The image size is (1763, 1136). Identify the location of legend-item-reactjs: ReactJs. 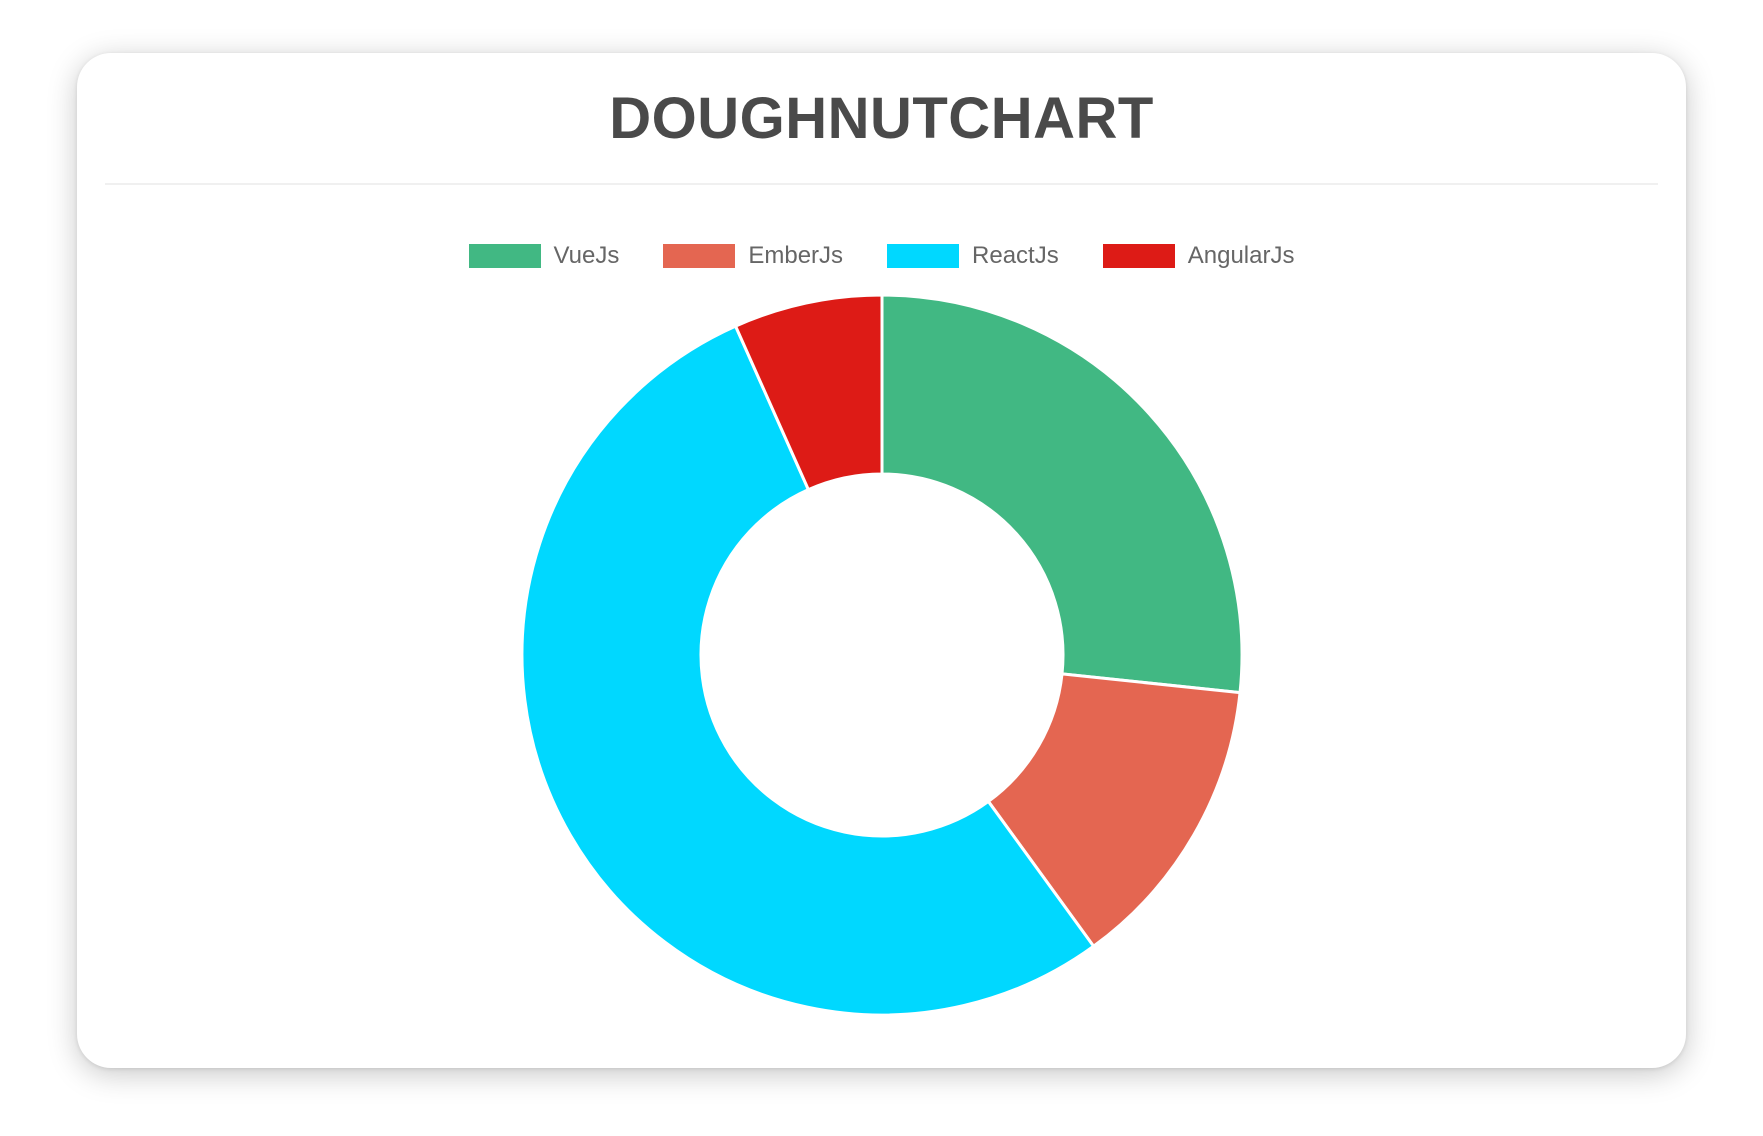
(973, 256).